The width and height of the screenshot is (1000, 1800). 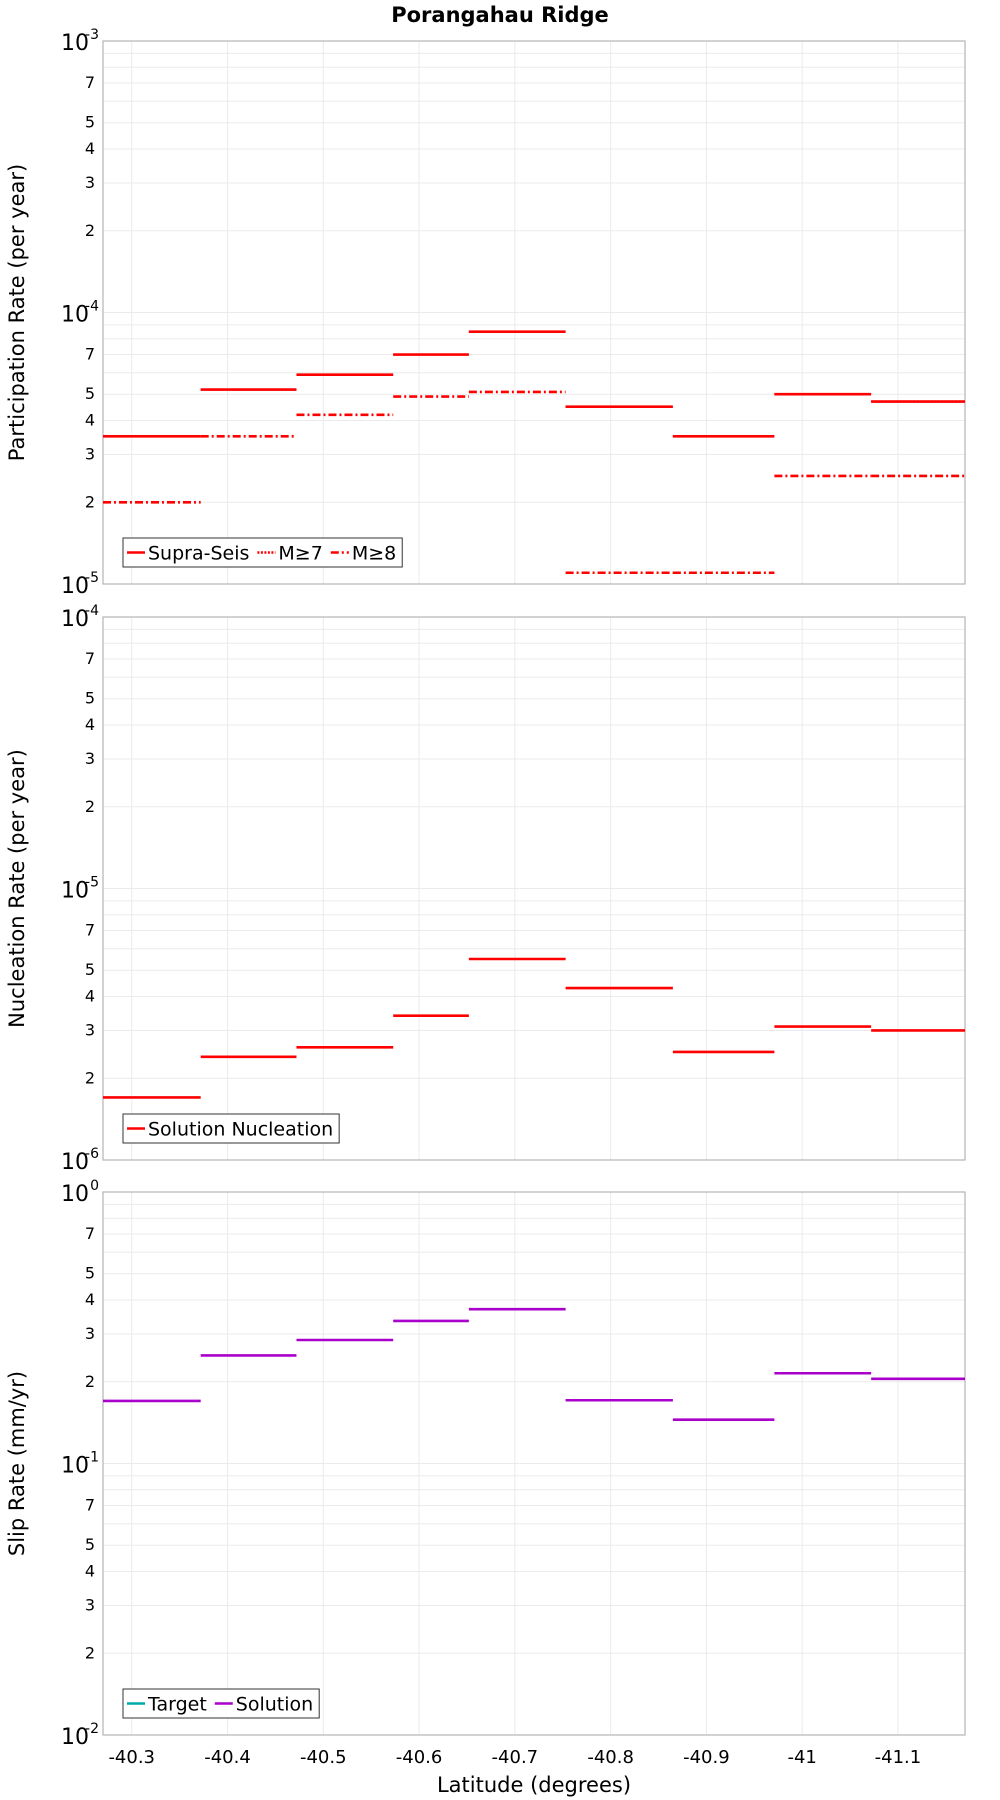 What do you see at coordinates (323, 1757) in the screenshot?
I see `x-tick-label: -40.5` at bounding box center [323, 1757].